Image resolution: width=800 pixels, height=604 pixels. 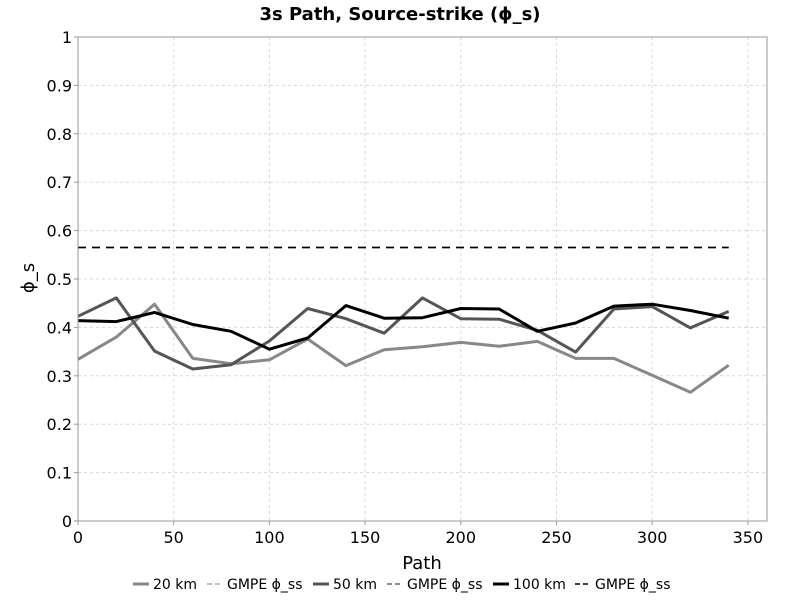 What do you see at coordinates (67, 521) in the screenshot?
I see `y-tick-label: 0` at bounding box center [67, 521].